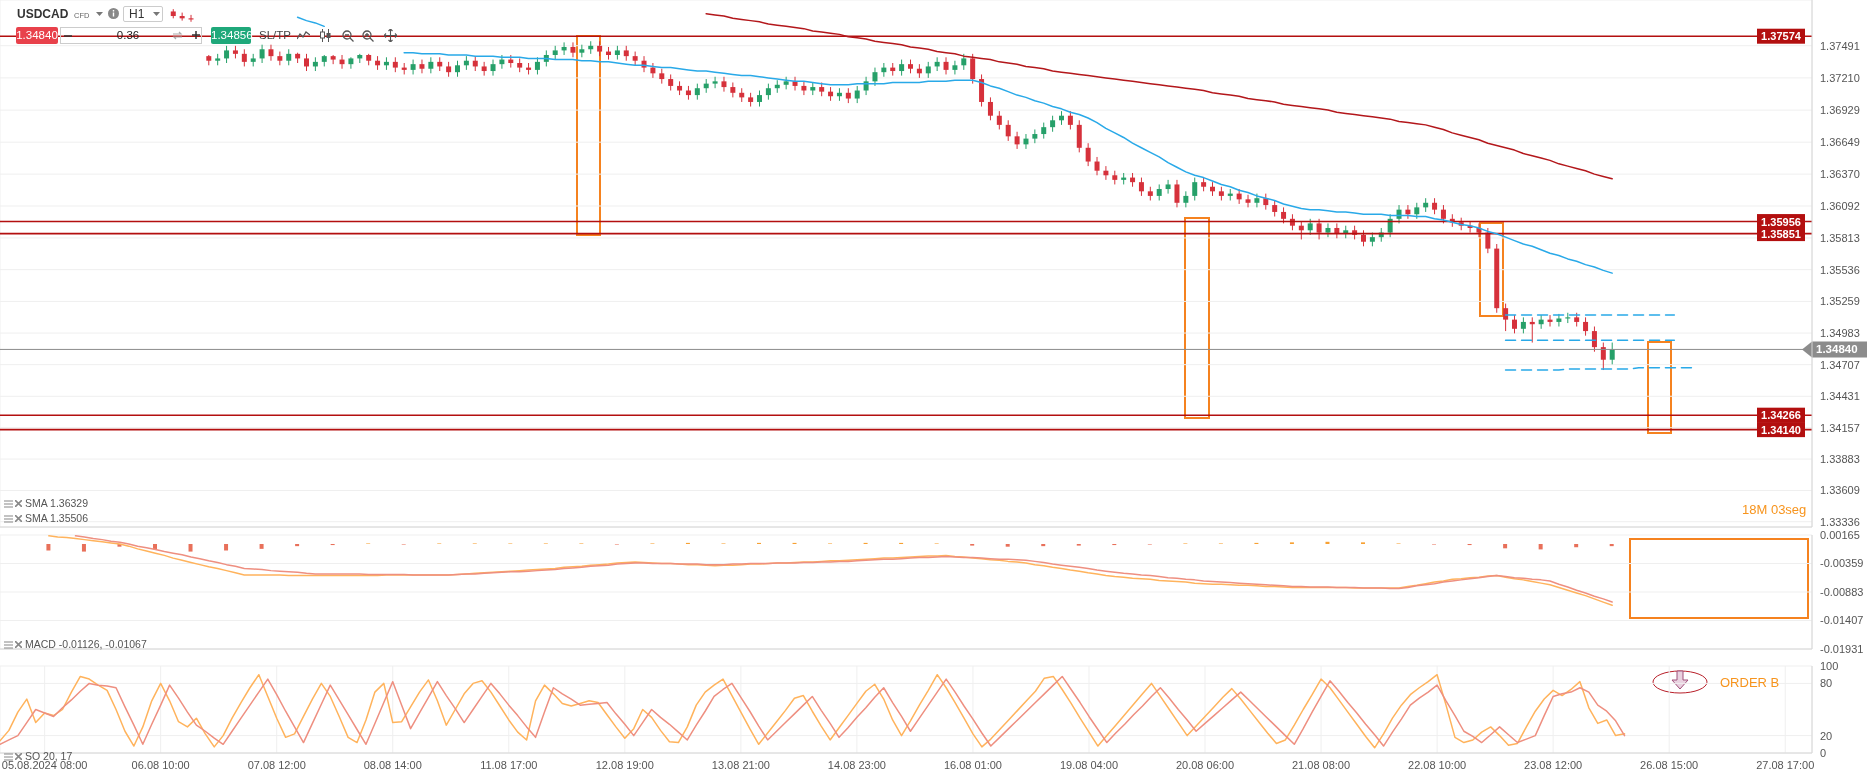 The height and width of the screenshot is (777, 1867). Describe the element at coordinates (1781, 429) in the screenshot. I see `ref-line-label: 1.34140` at that location.